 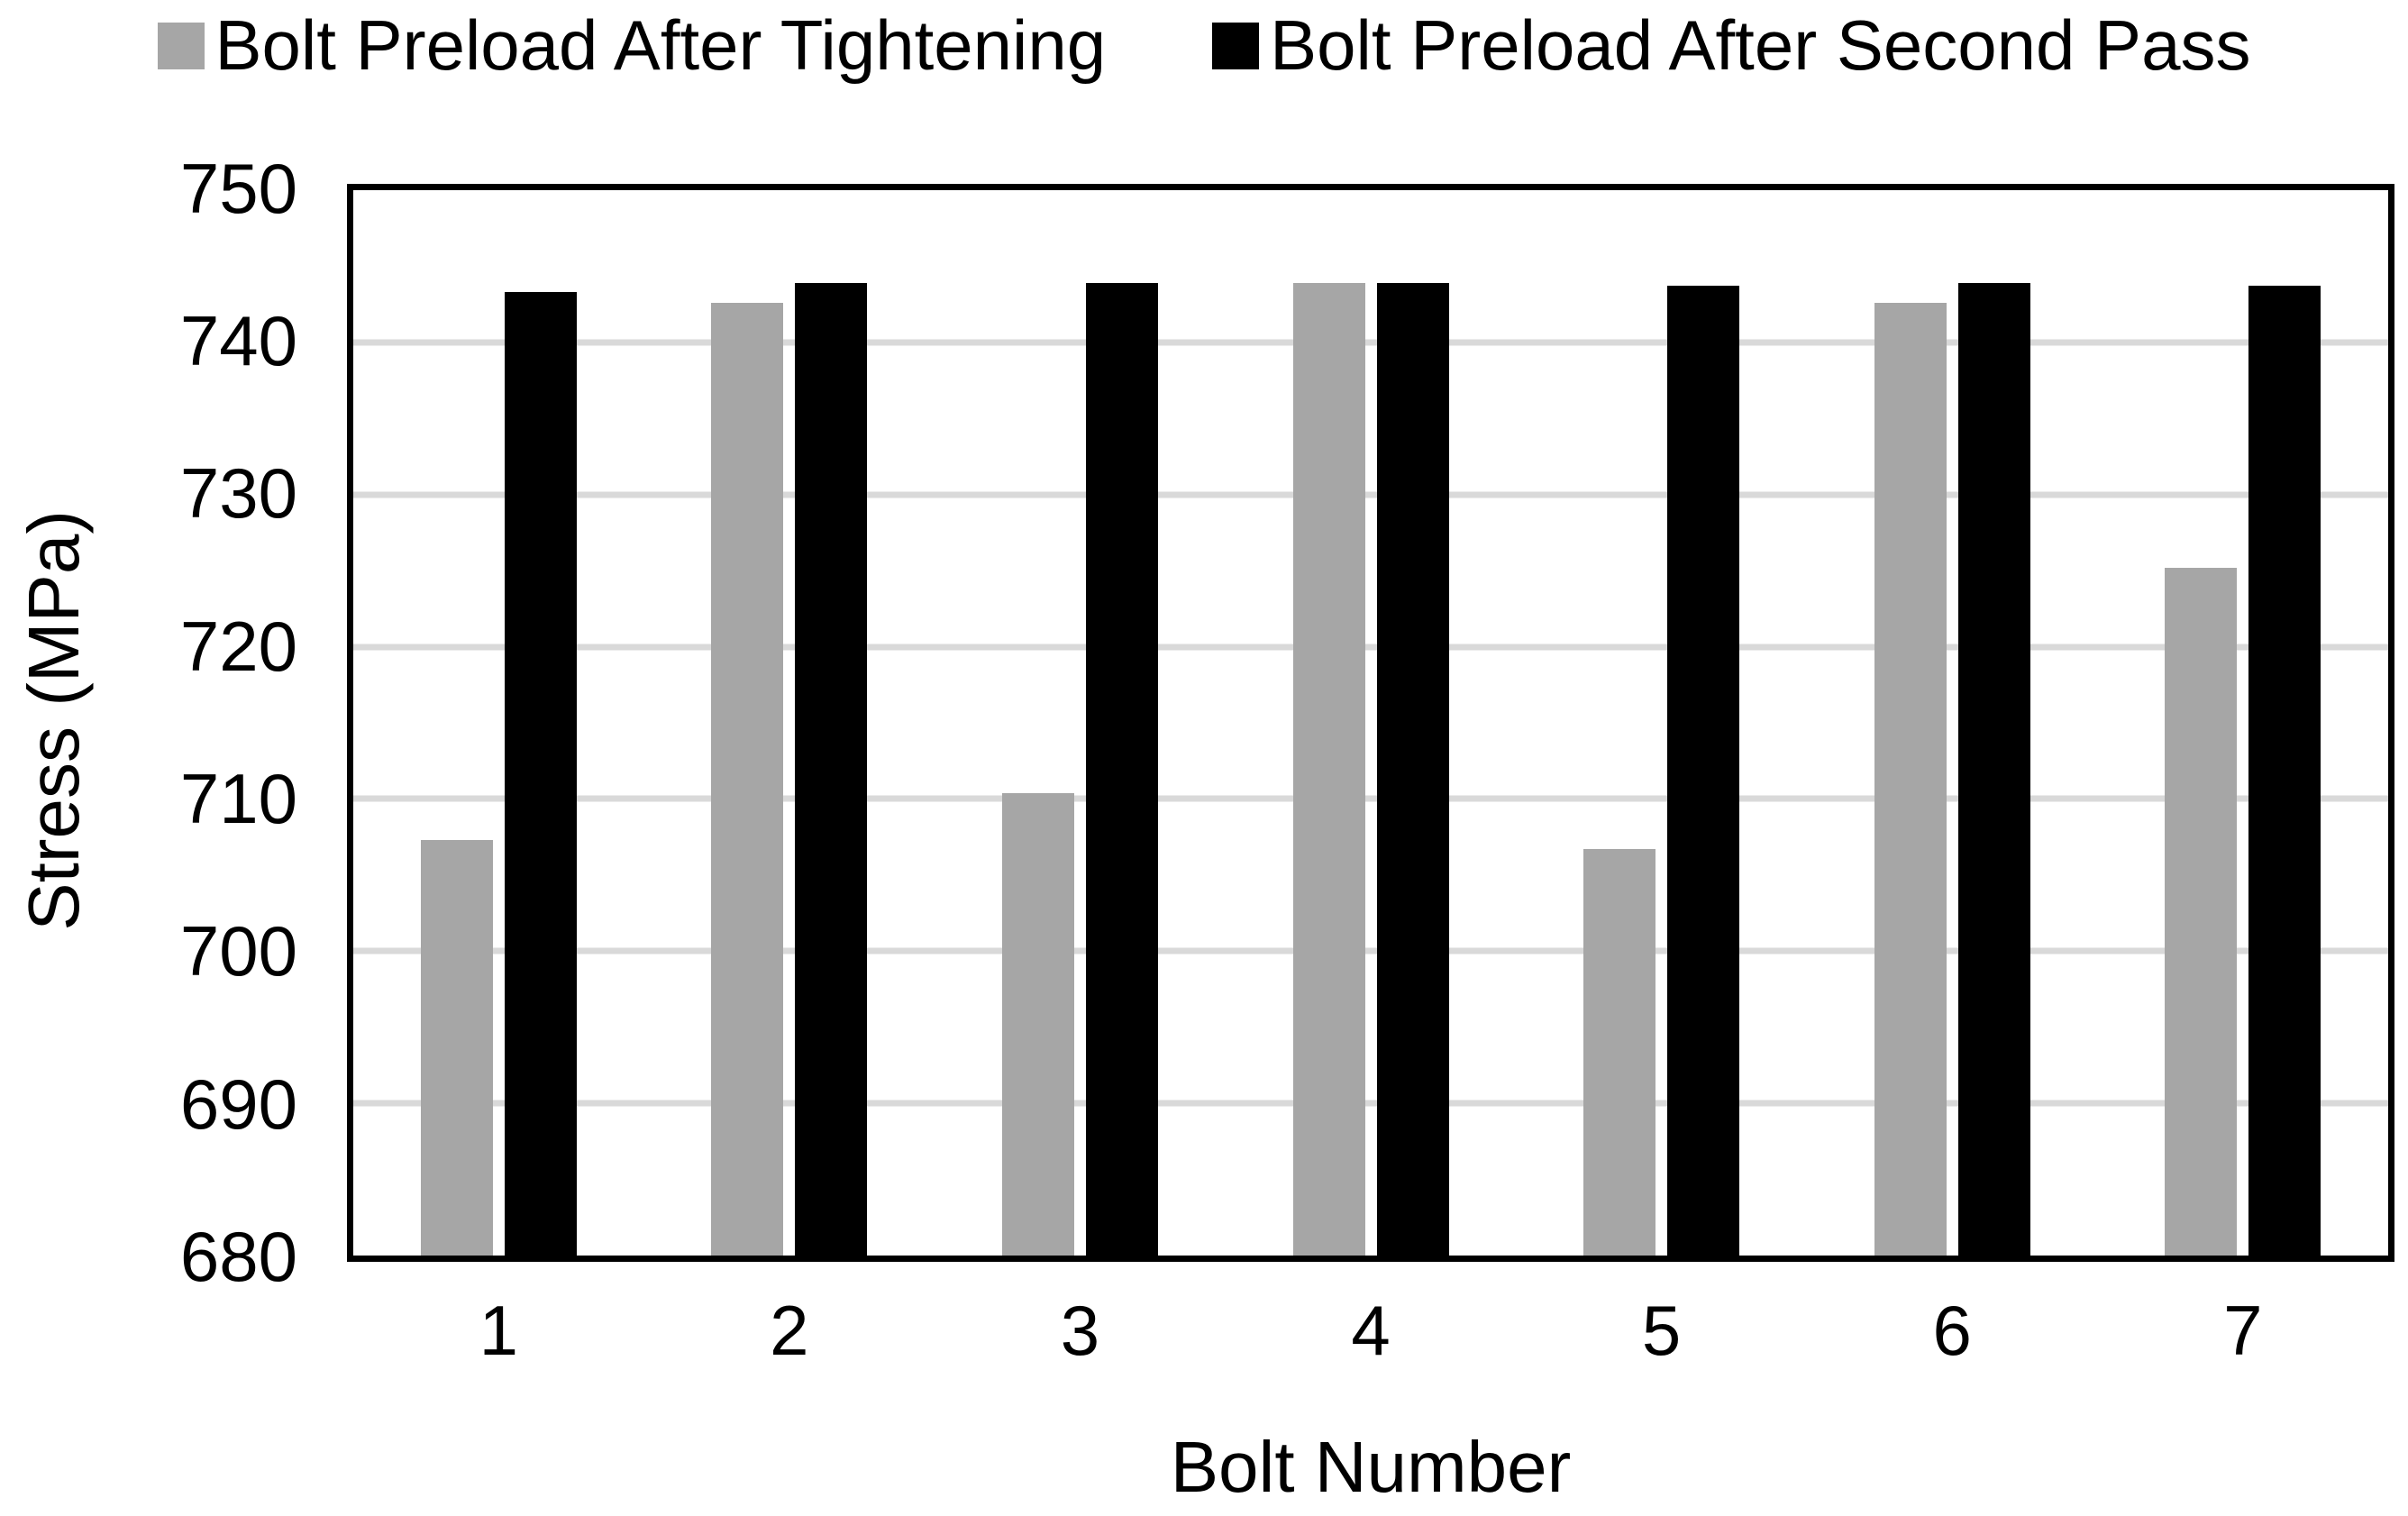 I want to click on x-axis-title: Bolt Number, so click(x=1371, y=1467).